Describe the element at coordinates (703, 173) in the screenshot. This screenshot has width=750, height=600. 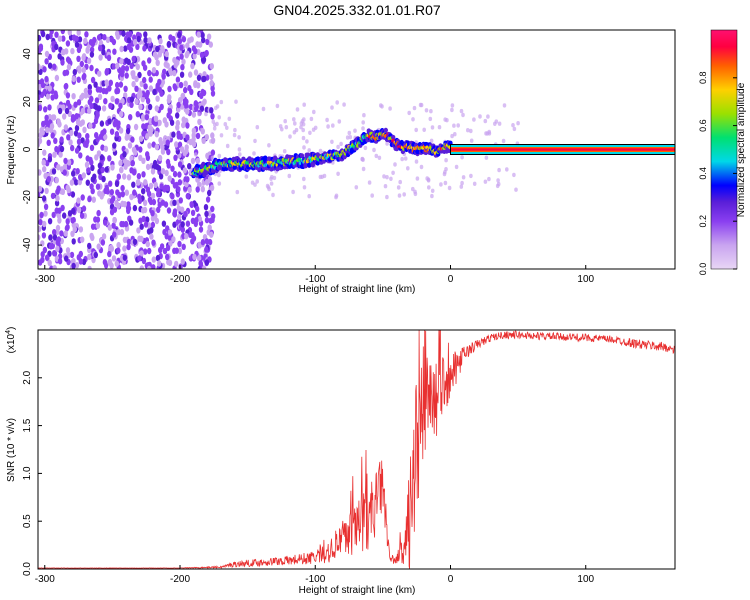
I see `colorbar-tick-label: 0.4` at that location.